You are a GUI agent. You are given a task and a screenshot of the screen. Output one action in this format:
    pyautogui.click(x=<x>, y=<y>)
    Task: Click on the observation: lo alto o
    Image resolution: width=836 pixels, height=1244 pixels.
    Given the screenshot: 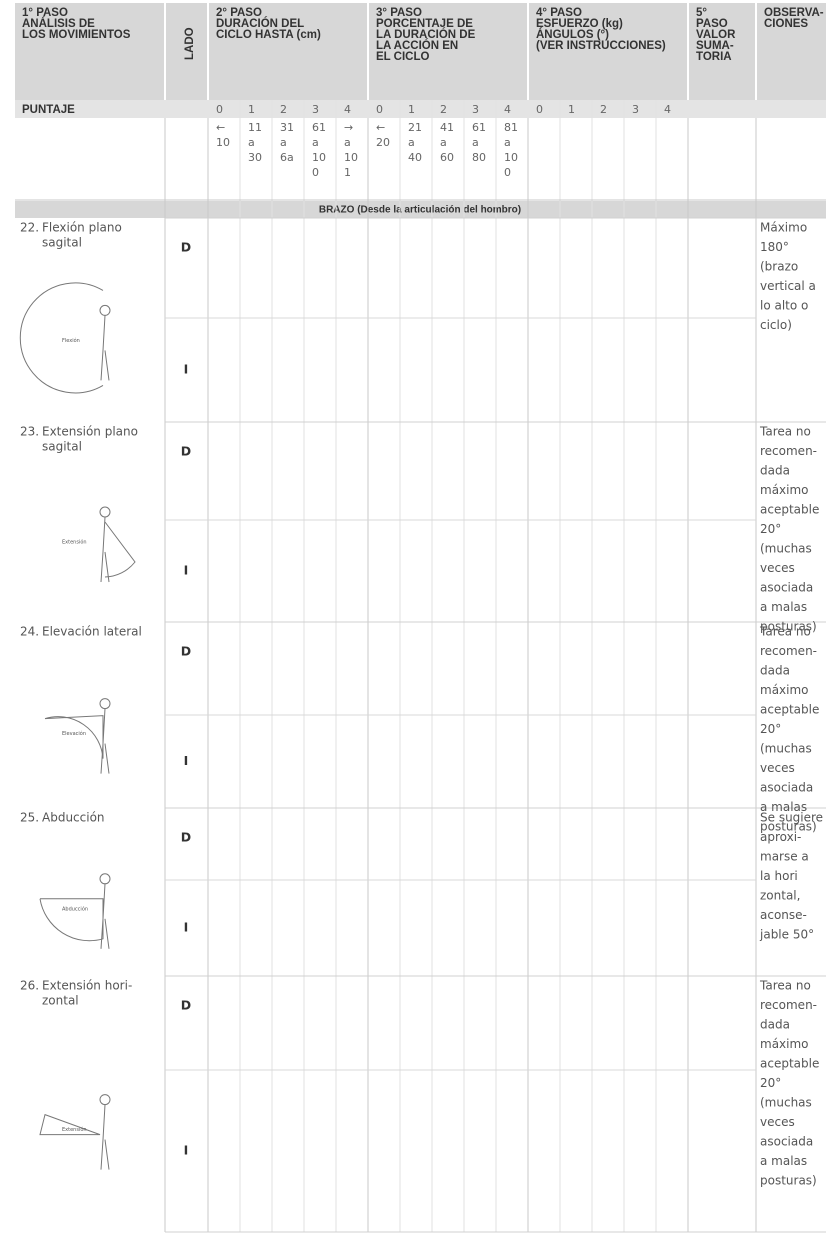 What is the action you would take?
    pyautogui.click(x=784, y=306)
    